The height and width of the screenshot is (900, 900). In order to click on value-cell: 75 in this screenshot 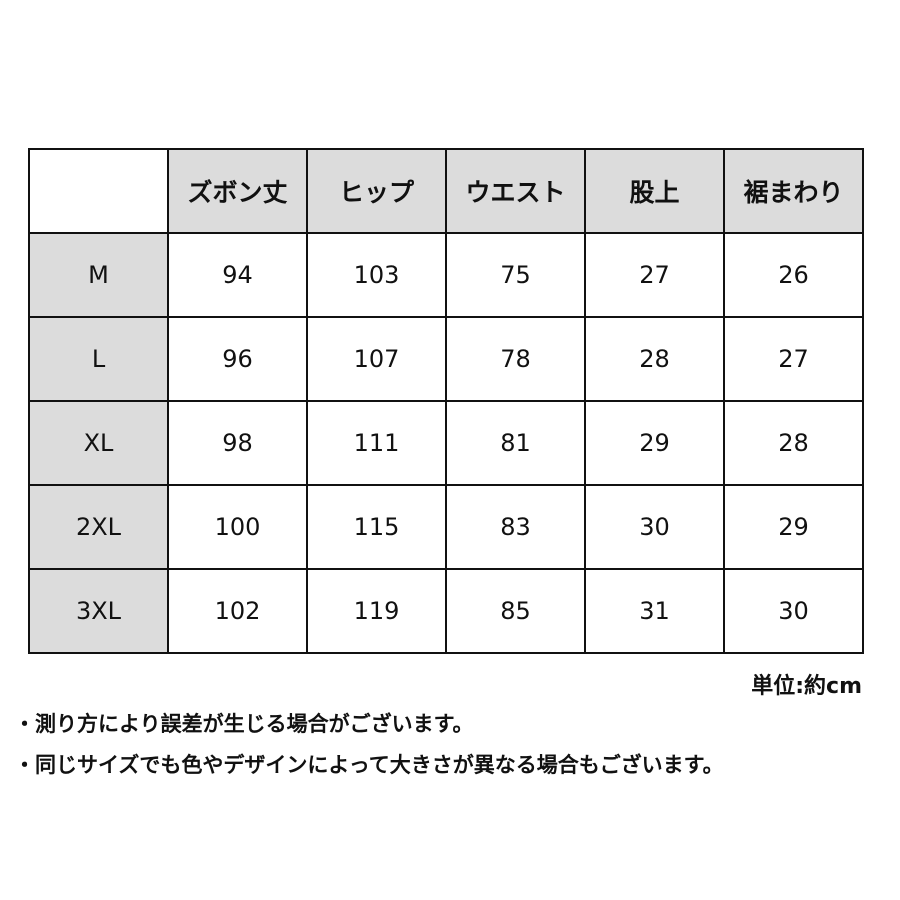, I will do `click(515, 275)`.